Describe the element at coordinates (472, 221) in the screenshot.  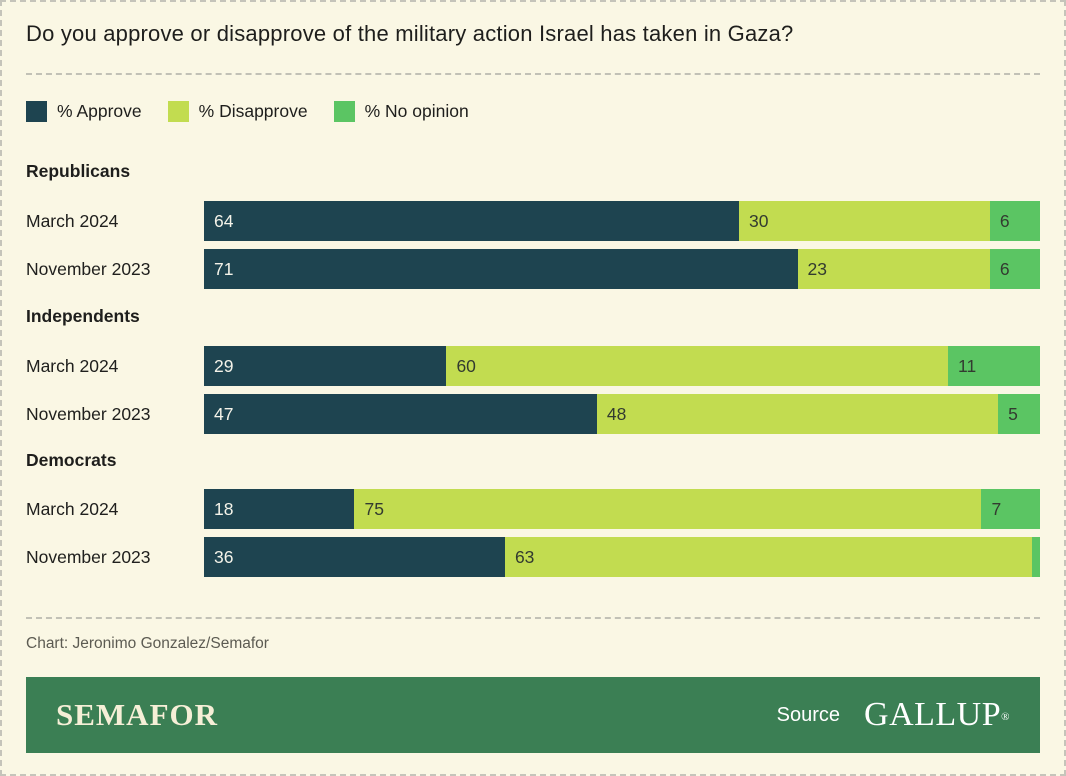
I see `bar-segment-approve: 64` at that location.